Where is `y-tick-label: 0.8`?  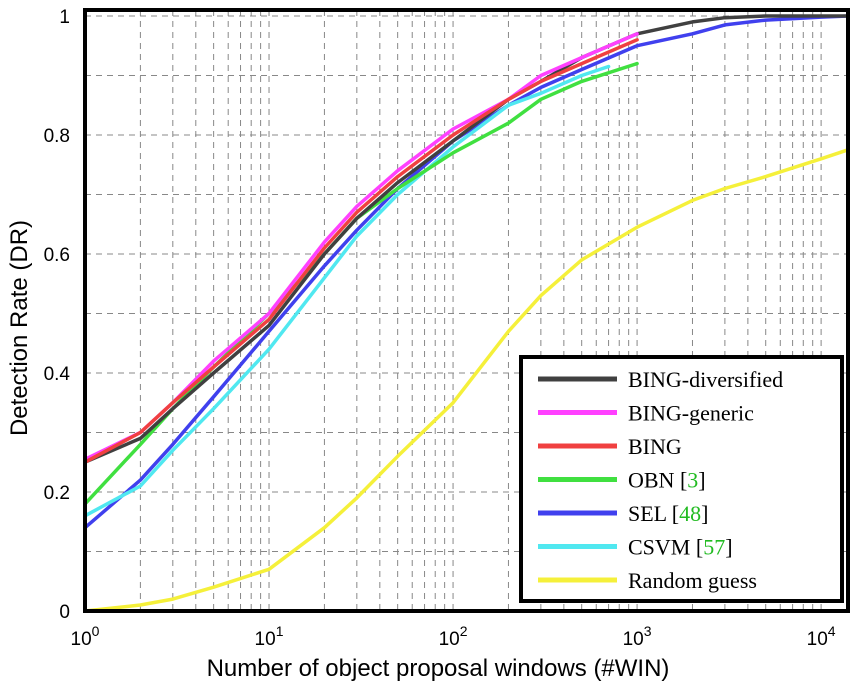 y-tick-label: 0.8 is located at coordinates (57, 136).